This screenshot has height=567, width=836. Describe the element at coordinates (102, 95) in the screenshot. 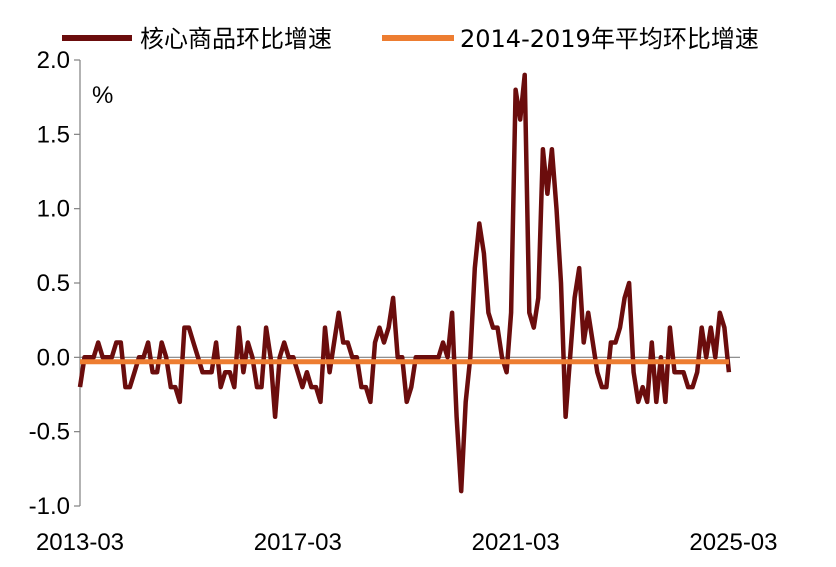

I see `y-axis-unit: %` at that location.